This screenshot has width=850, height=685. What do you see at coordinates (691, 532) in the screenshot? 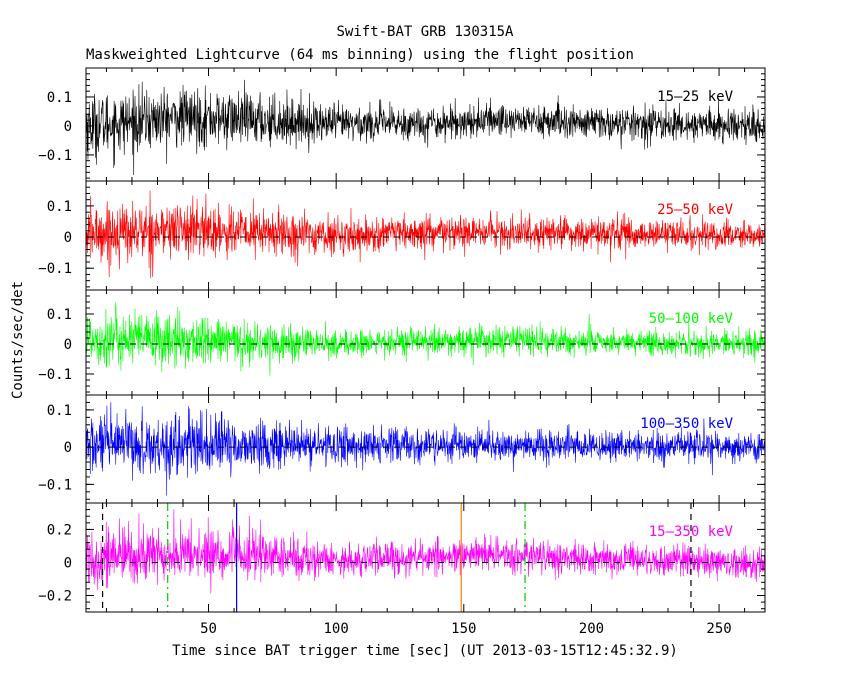
I see `energy-band-label: 15–350 keV` at bounding box center [691, 532].